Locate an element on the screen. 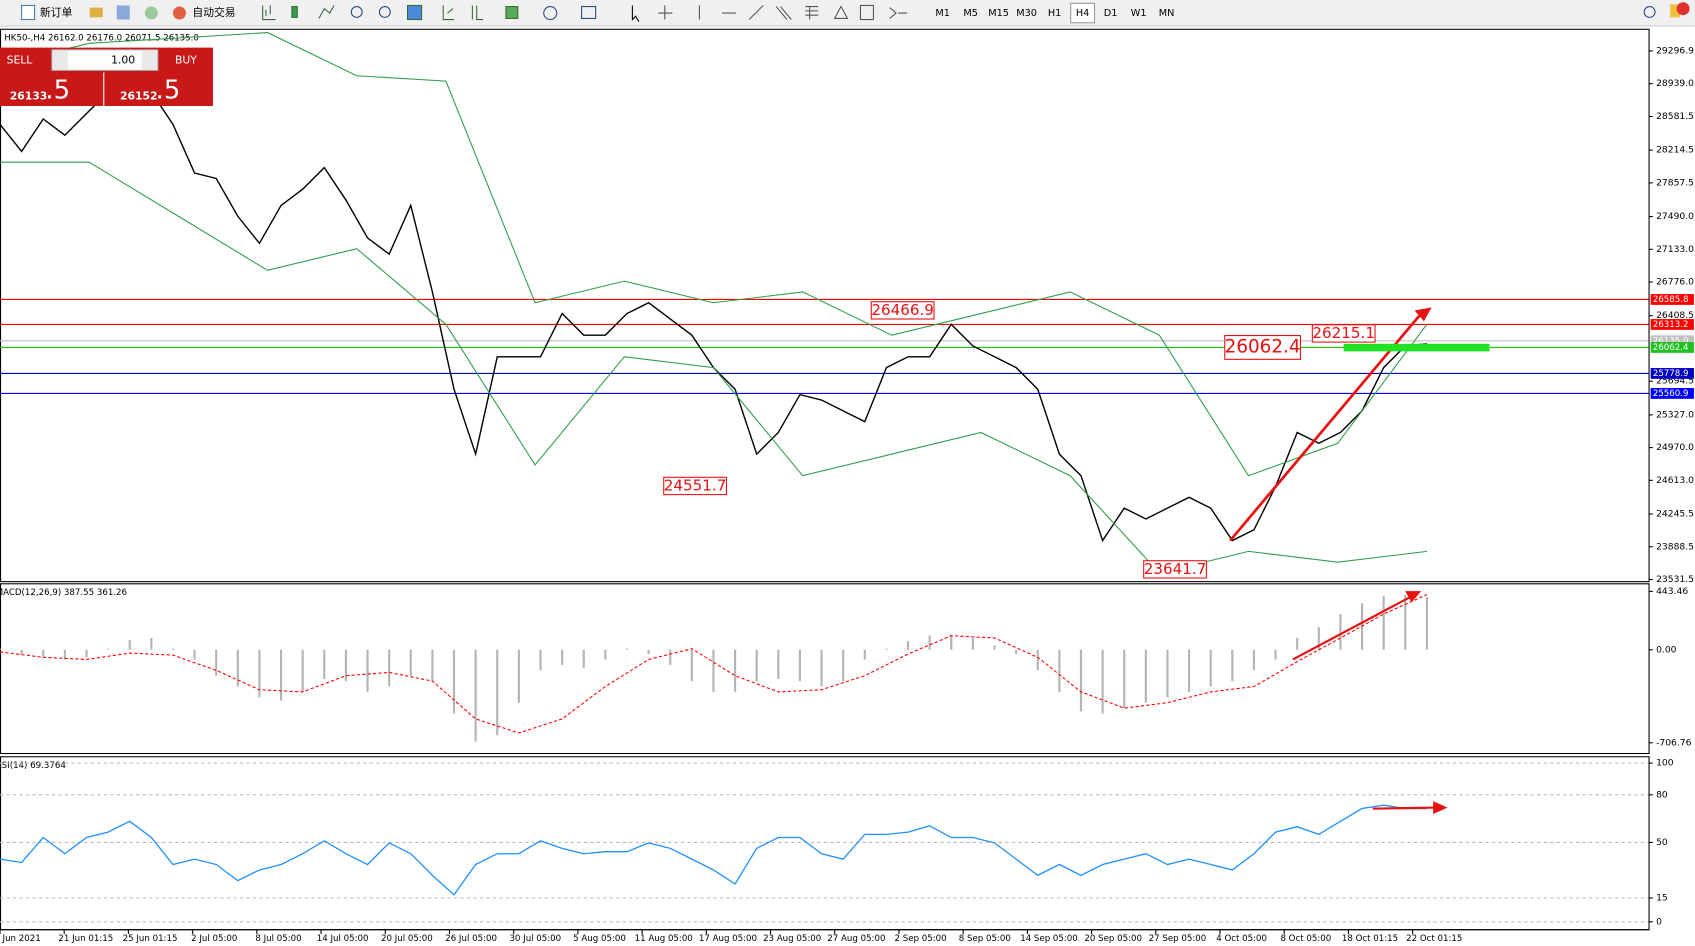 Image resolution: width=1695 pixels, height=946 pixels. period-button: M15 is located at coordinates (998, 13).